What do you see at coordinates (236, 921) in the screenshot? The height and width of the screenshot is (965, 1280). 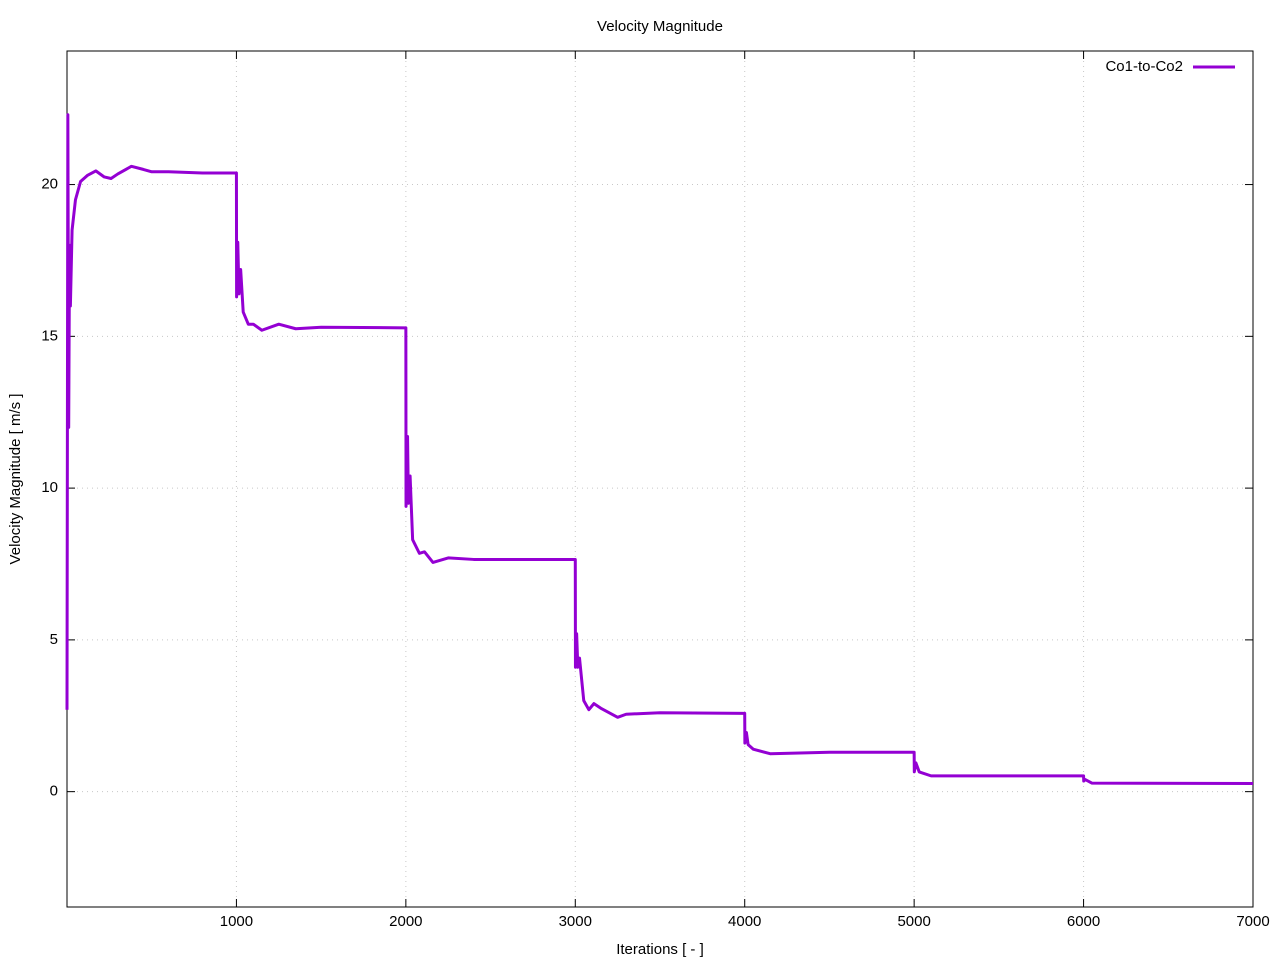 I see `x-tick-label: 1000` at bounding box center [236, 921].